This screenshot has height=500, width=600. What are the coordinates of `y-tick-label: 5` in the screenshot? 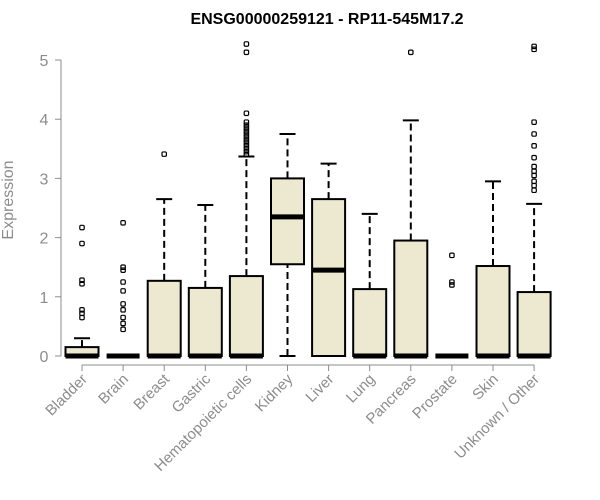 It's located at (44, 61).